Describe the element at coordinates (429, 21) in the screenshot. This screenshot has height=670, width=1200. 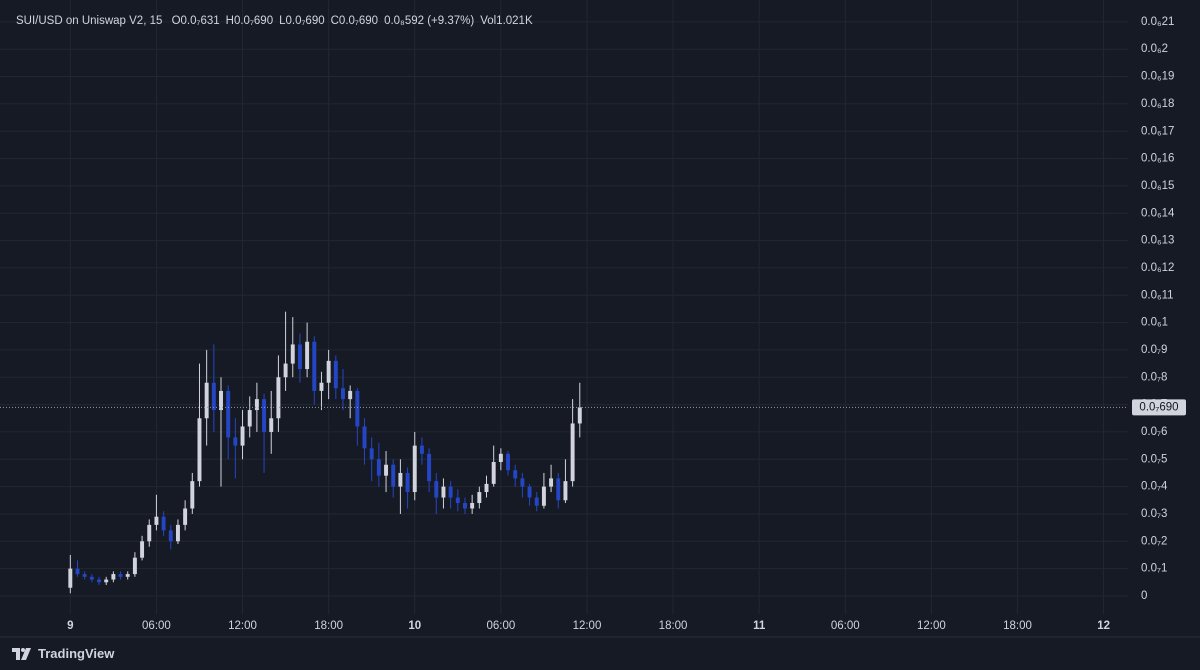
I see `ohlc-label: 0.0₈592 (+9.37%)` at that location.